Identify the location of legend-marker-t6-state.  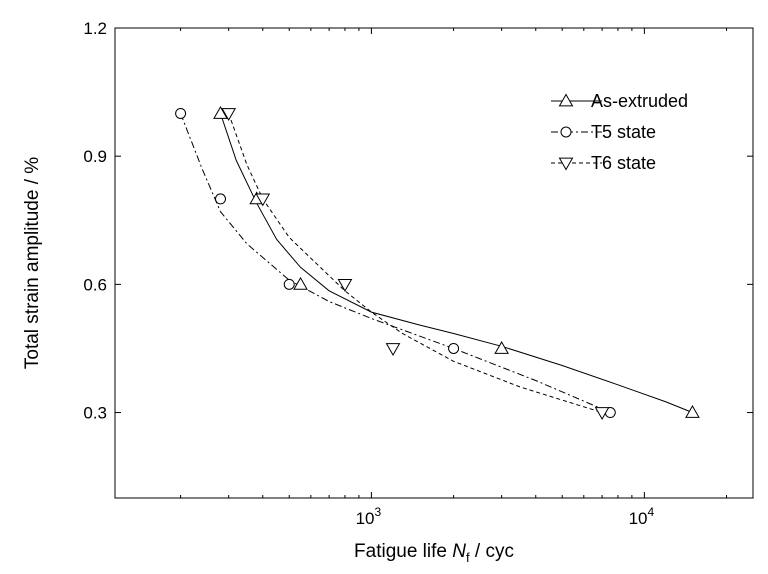
(566, 164).